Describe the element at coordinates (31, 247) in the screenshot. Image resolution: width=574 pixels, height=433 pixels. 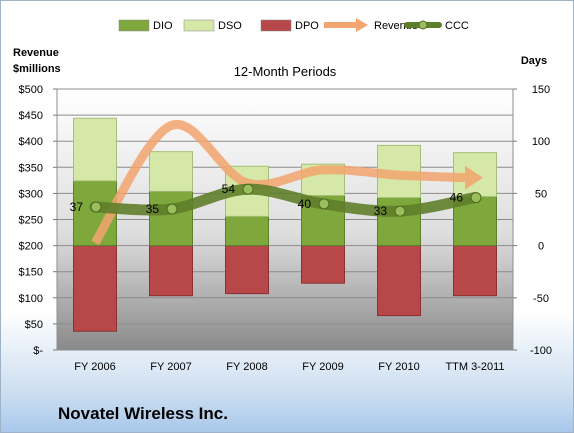
I see `y-left-tick-label: $200` at that location.